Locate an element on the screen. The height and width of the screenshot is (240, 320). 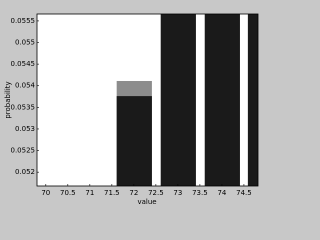
y-tick-label: 0.053 is located at coordinates (25, 129).